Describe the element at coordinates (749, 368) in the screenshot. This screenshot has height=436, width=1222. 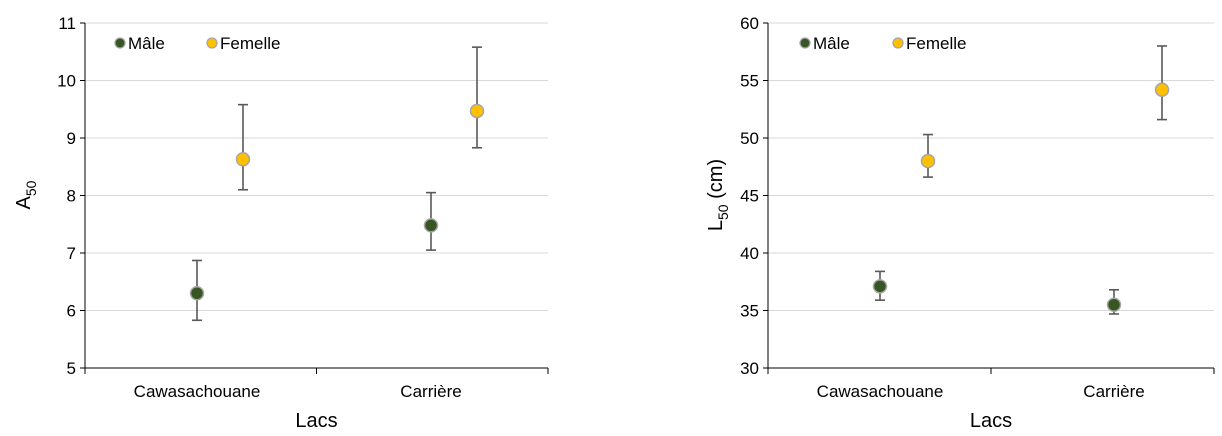
I see `y-tick-label: 30` at that location.